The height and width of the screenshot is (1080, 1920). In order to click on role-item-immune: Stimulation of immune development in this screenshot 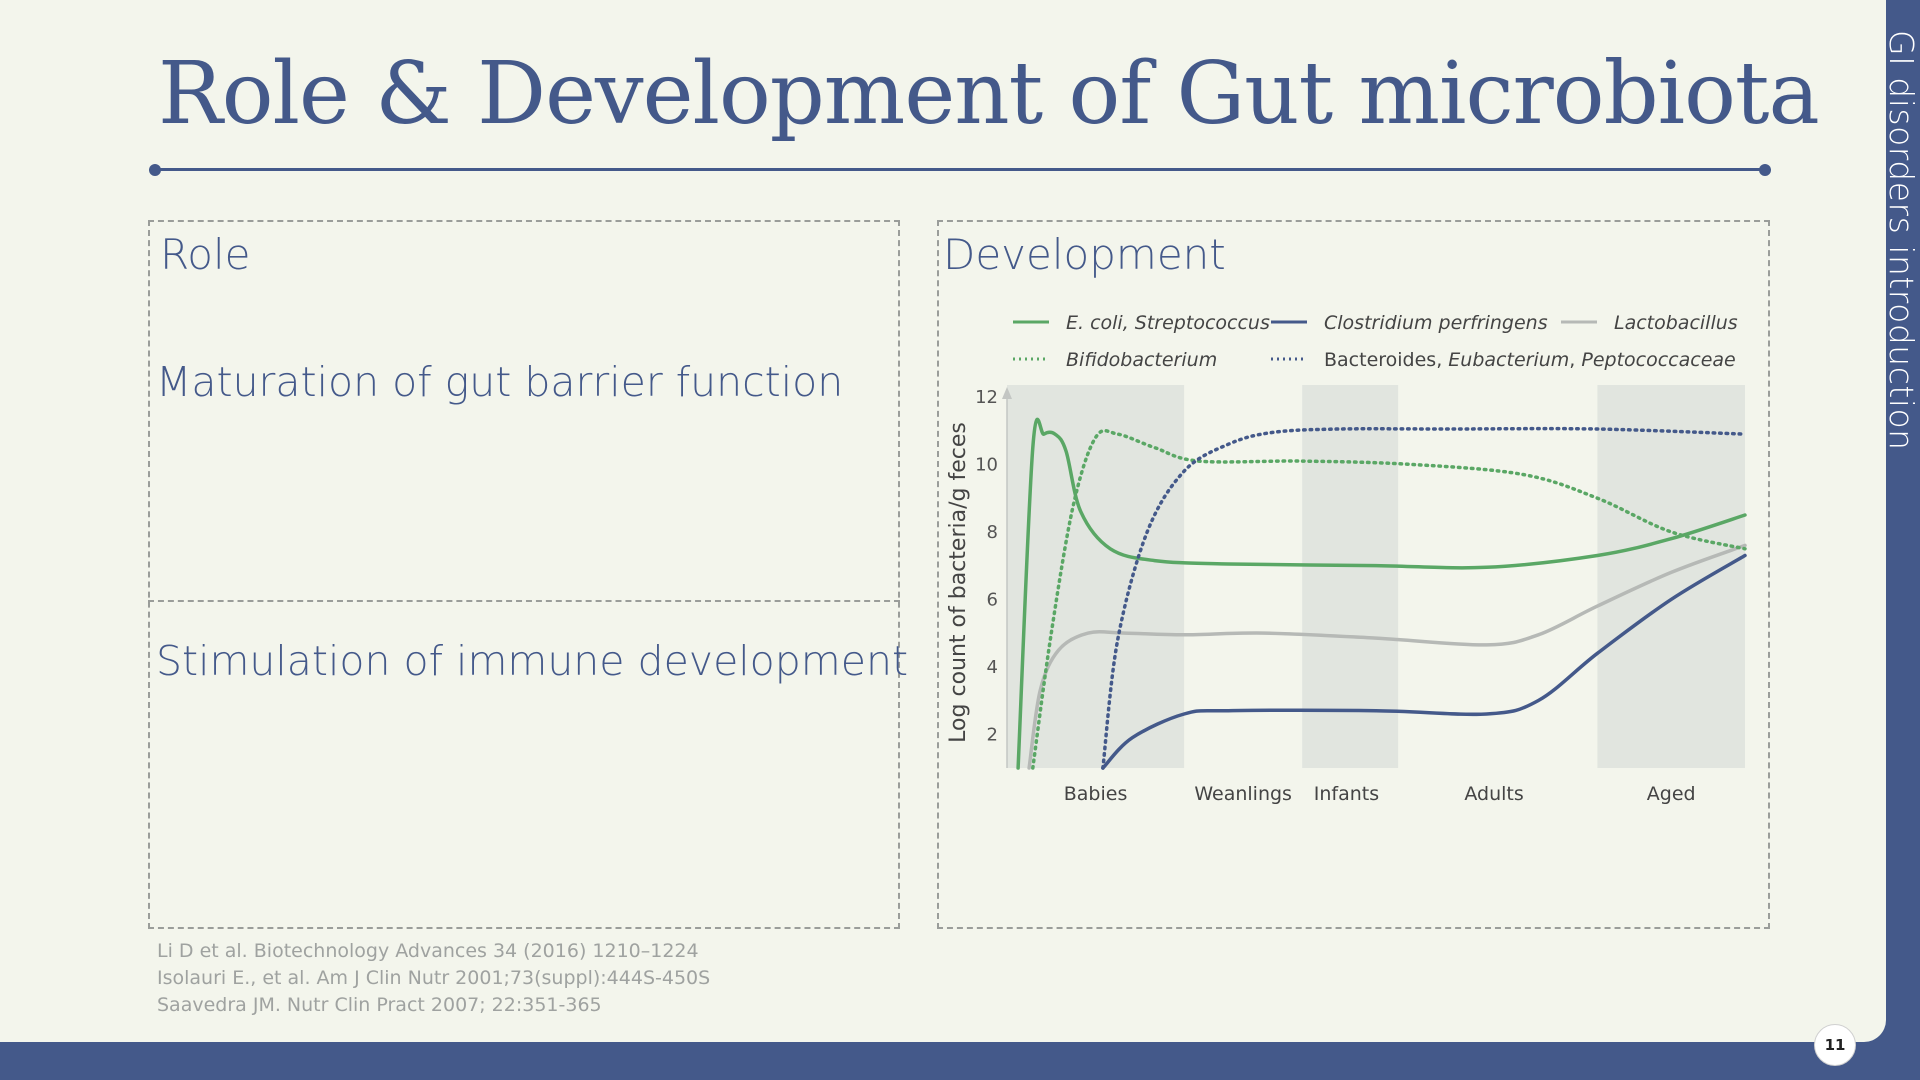, I will do `click(532, 661)`.